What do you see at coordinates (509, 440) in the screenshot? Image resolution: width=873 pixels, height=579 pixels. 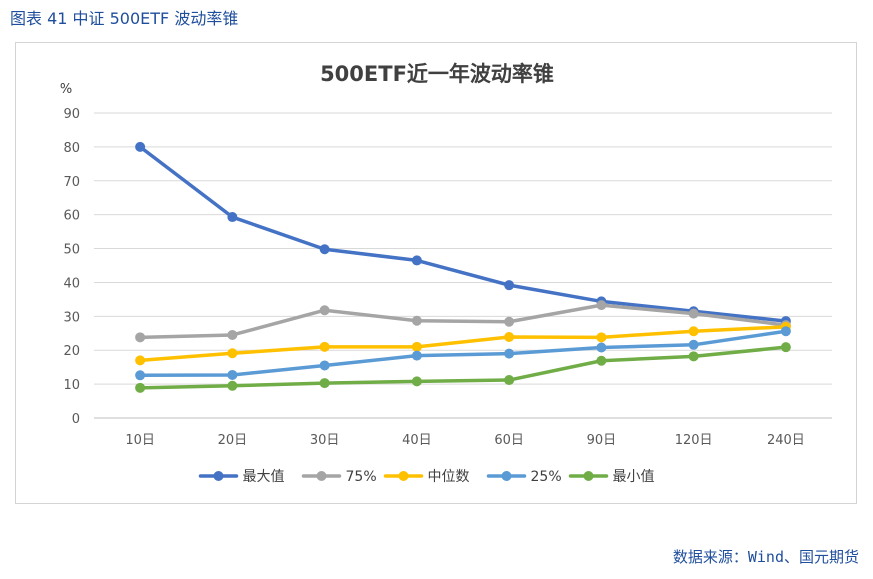 I see `x-tick-label: 60日` at bounding box center [509, 440].